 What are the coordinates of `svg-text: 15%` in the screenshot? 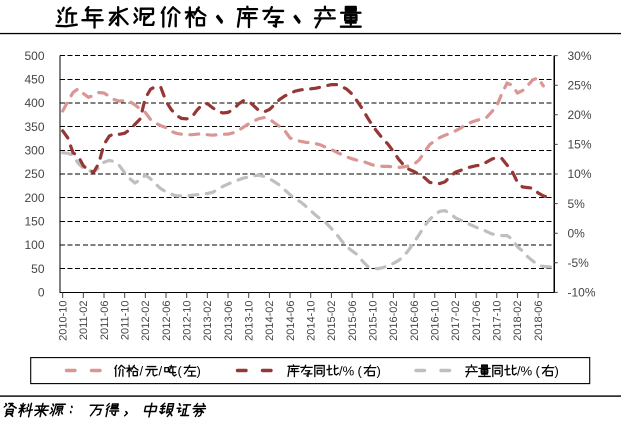 It's located at (580, 145).